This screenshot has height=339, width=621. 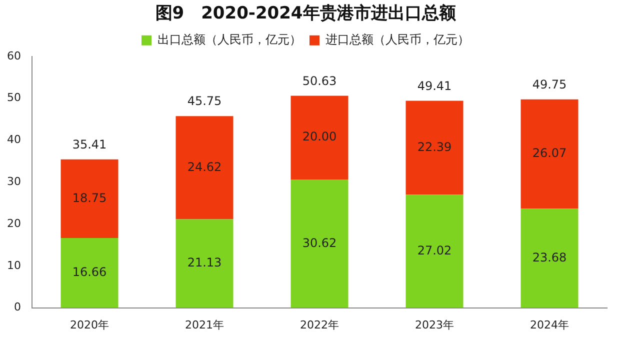 What do you see at coordinates (204, 101) in the screenshot?
I see `total-label: 45.75` at bounding box center [204, 101].